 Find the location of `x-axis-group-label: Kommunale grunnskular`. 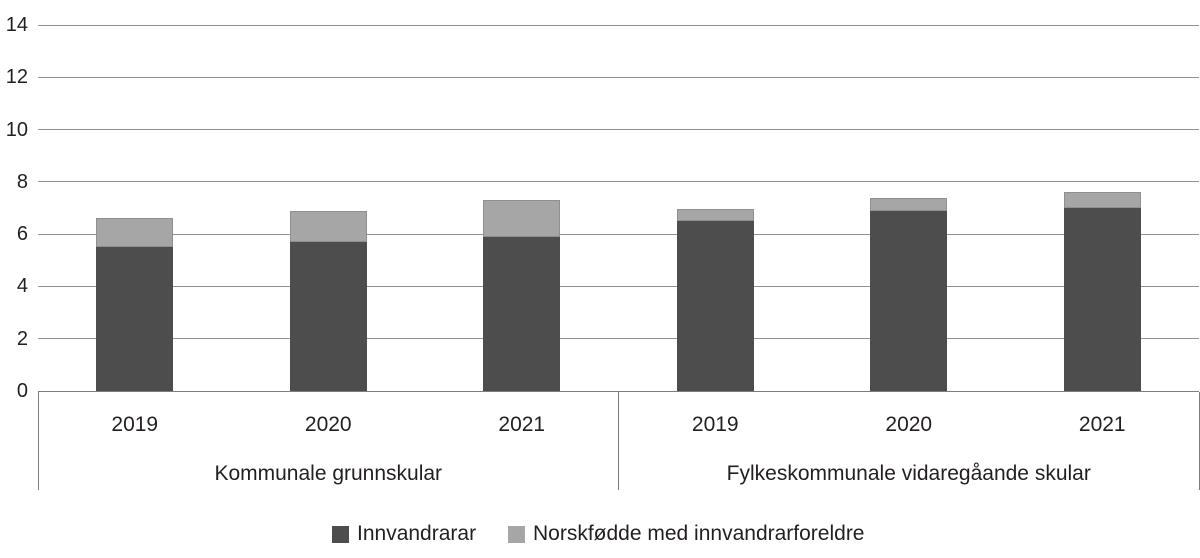

x-axis-group-label: Kommunale grunnskular is located at coordinates (328, 473).